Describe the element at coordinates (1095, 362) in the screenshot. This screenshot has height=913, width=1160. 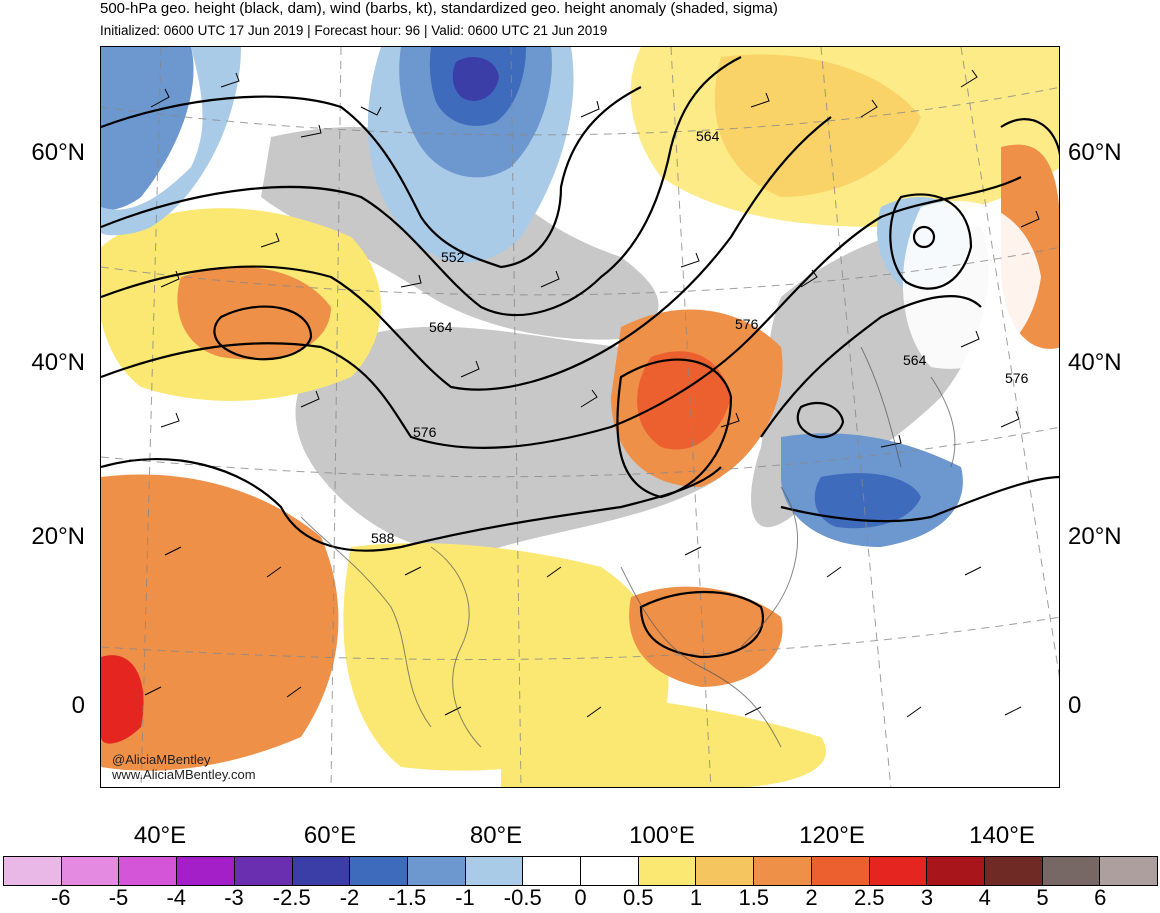
I see `lat-label-40n-right: 40°N` at that location.